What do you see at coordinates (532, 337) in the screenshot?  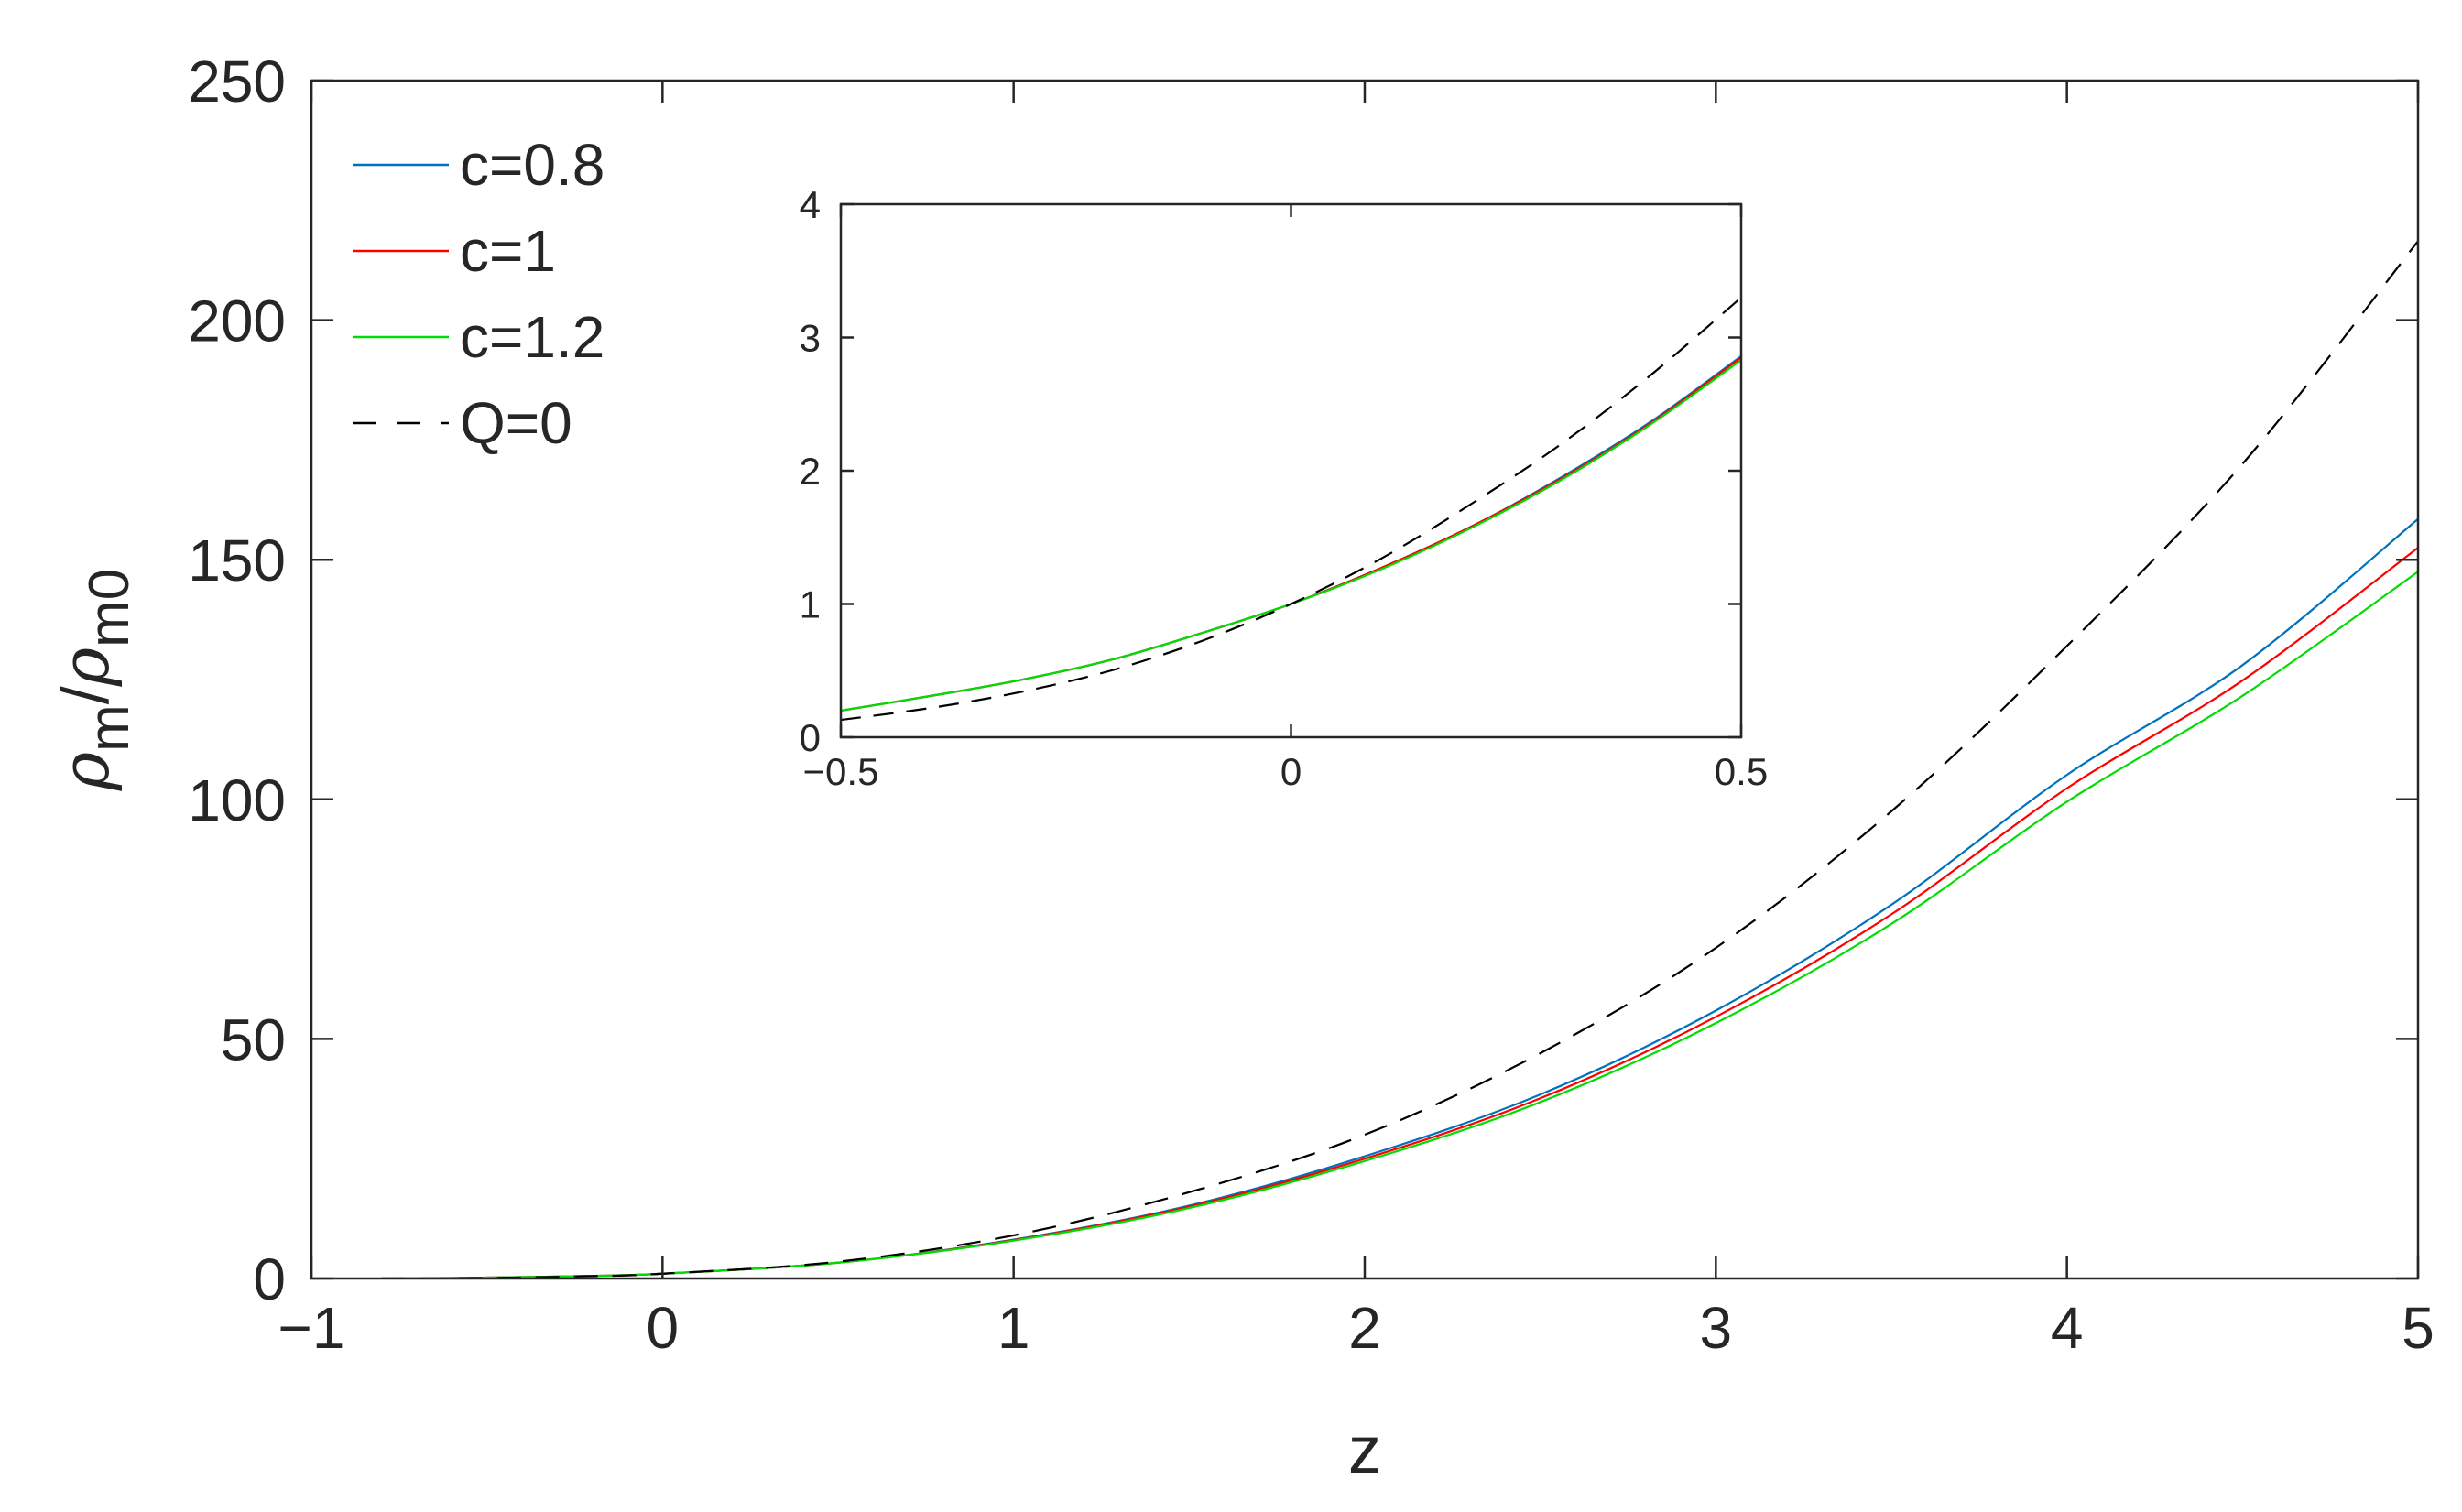 I see `legend-label: c=1.2` at bounding box center [532, 337].